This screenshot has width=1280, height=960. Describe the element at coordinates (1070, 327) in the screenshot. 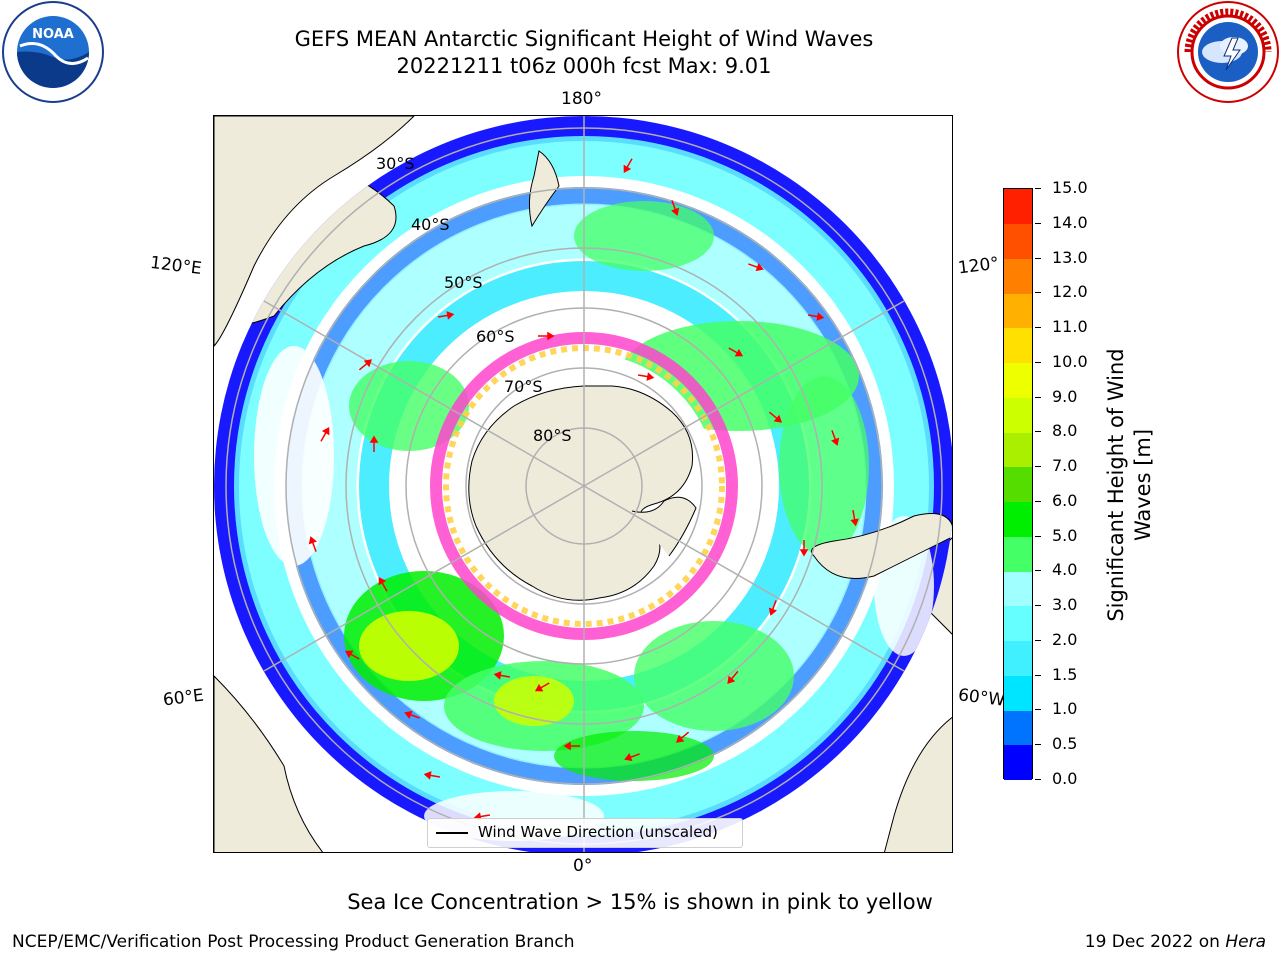

I see `colorbar-tick-label: 11.0` at that location.